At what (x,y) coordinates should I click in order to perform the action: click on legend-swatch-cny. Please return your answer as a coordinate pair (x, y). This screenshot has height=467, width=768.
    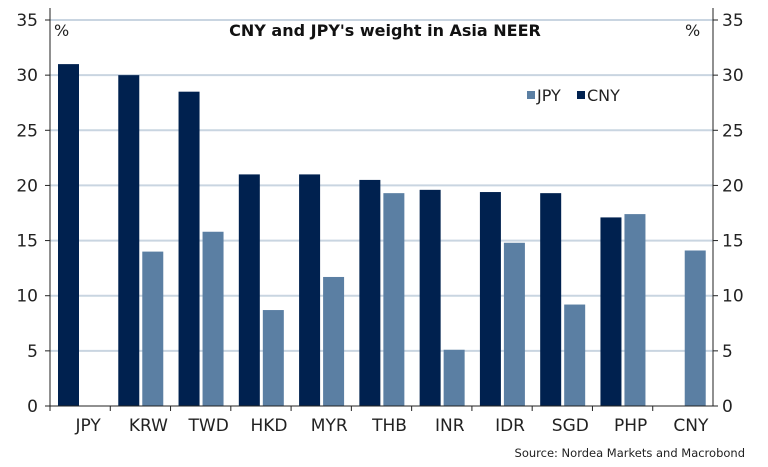
    Looking at the image, I should click on (581, 95).